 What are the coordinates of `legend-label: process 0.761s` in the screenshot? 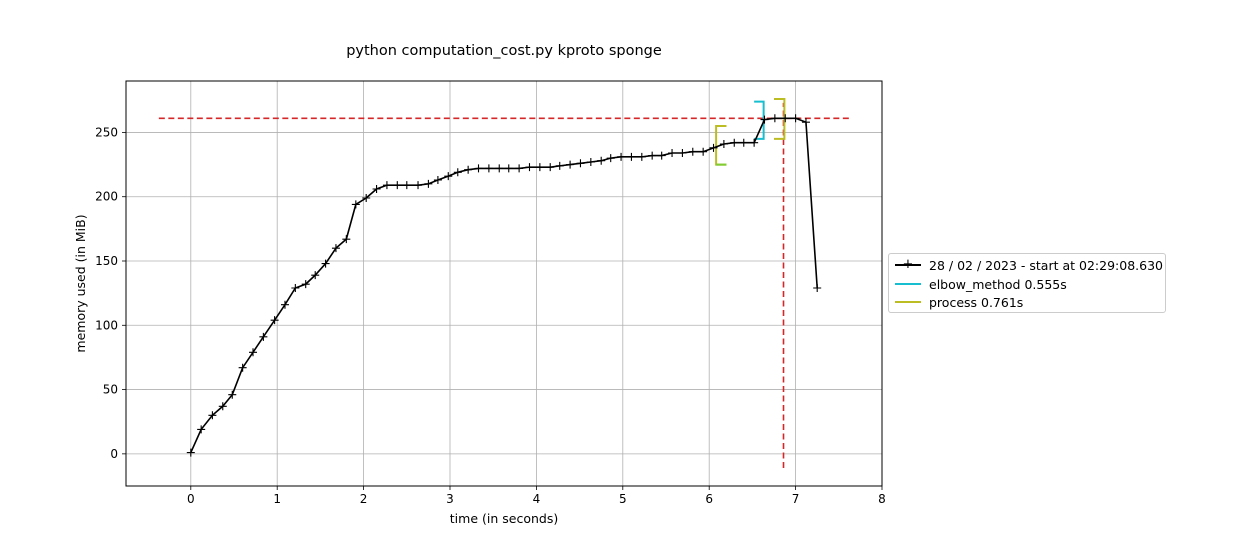 It's located at (976, 302).